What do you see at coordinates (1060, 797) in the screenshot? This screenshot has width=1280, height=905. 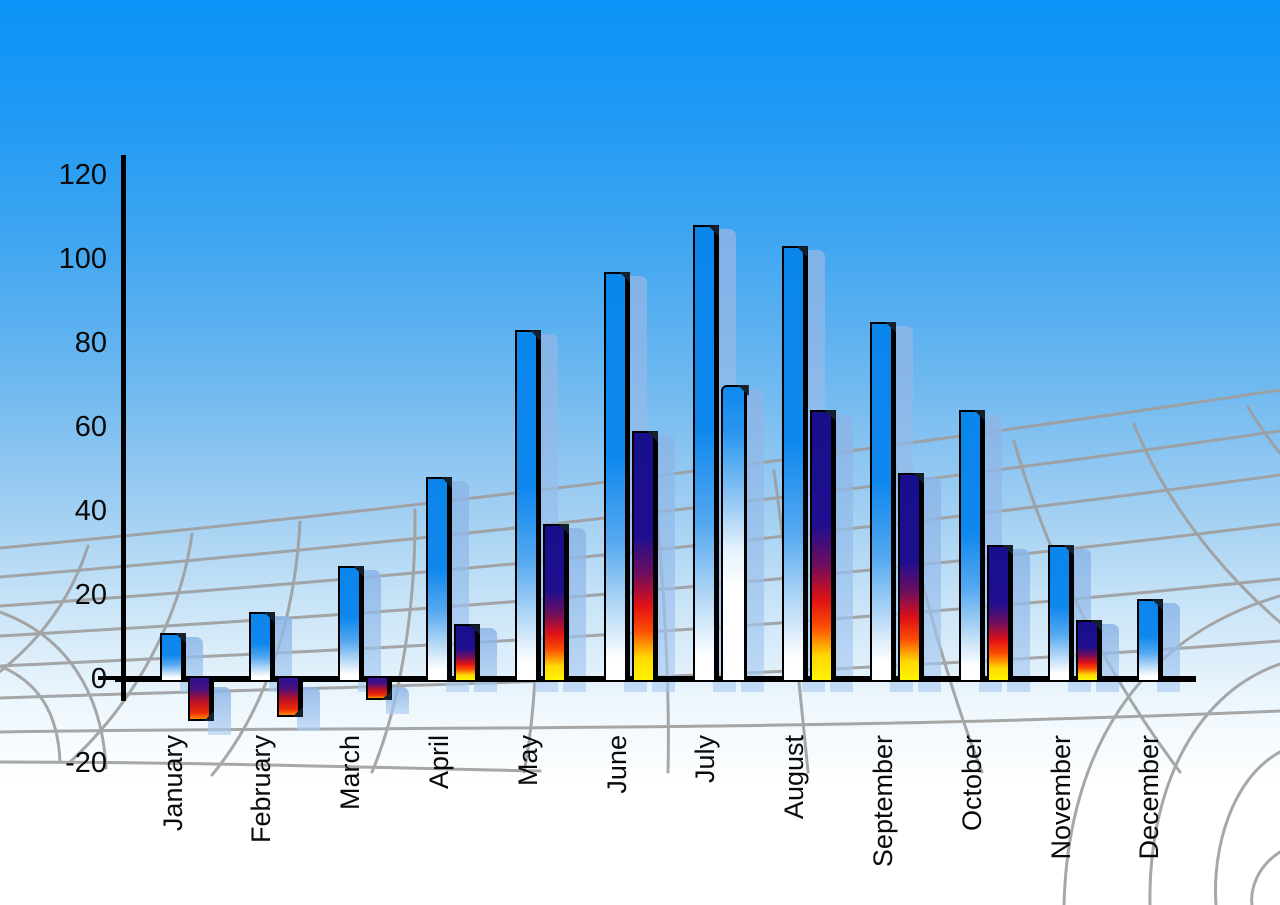 I see `x-axis-month-label: November` at bounding box center [1060, 797].